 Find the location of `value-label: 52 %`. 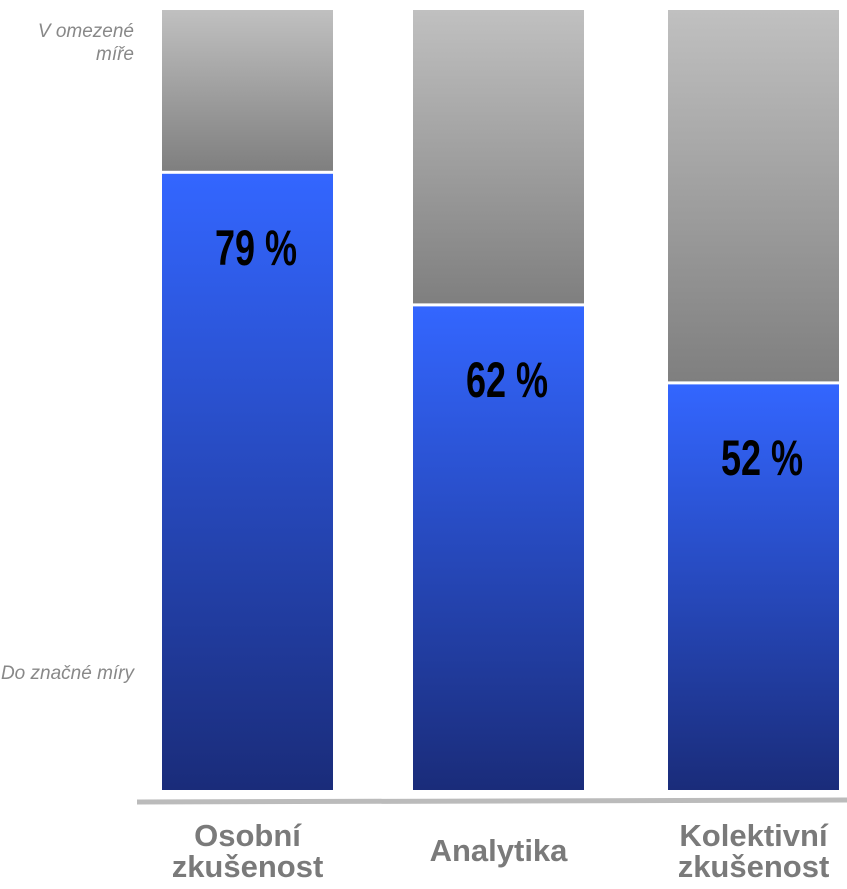

value-label: 52 % is located at coordinates (761, 458).